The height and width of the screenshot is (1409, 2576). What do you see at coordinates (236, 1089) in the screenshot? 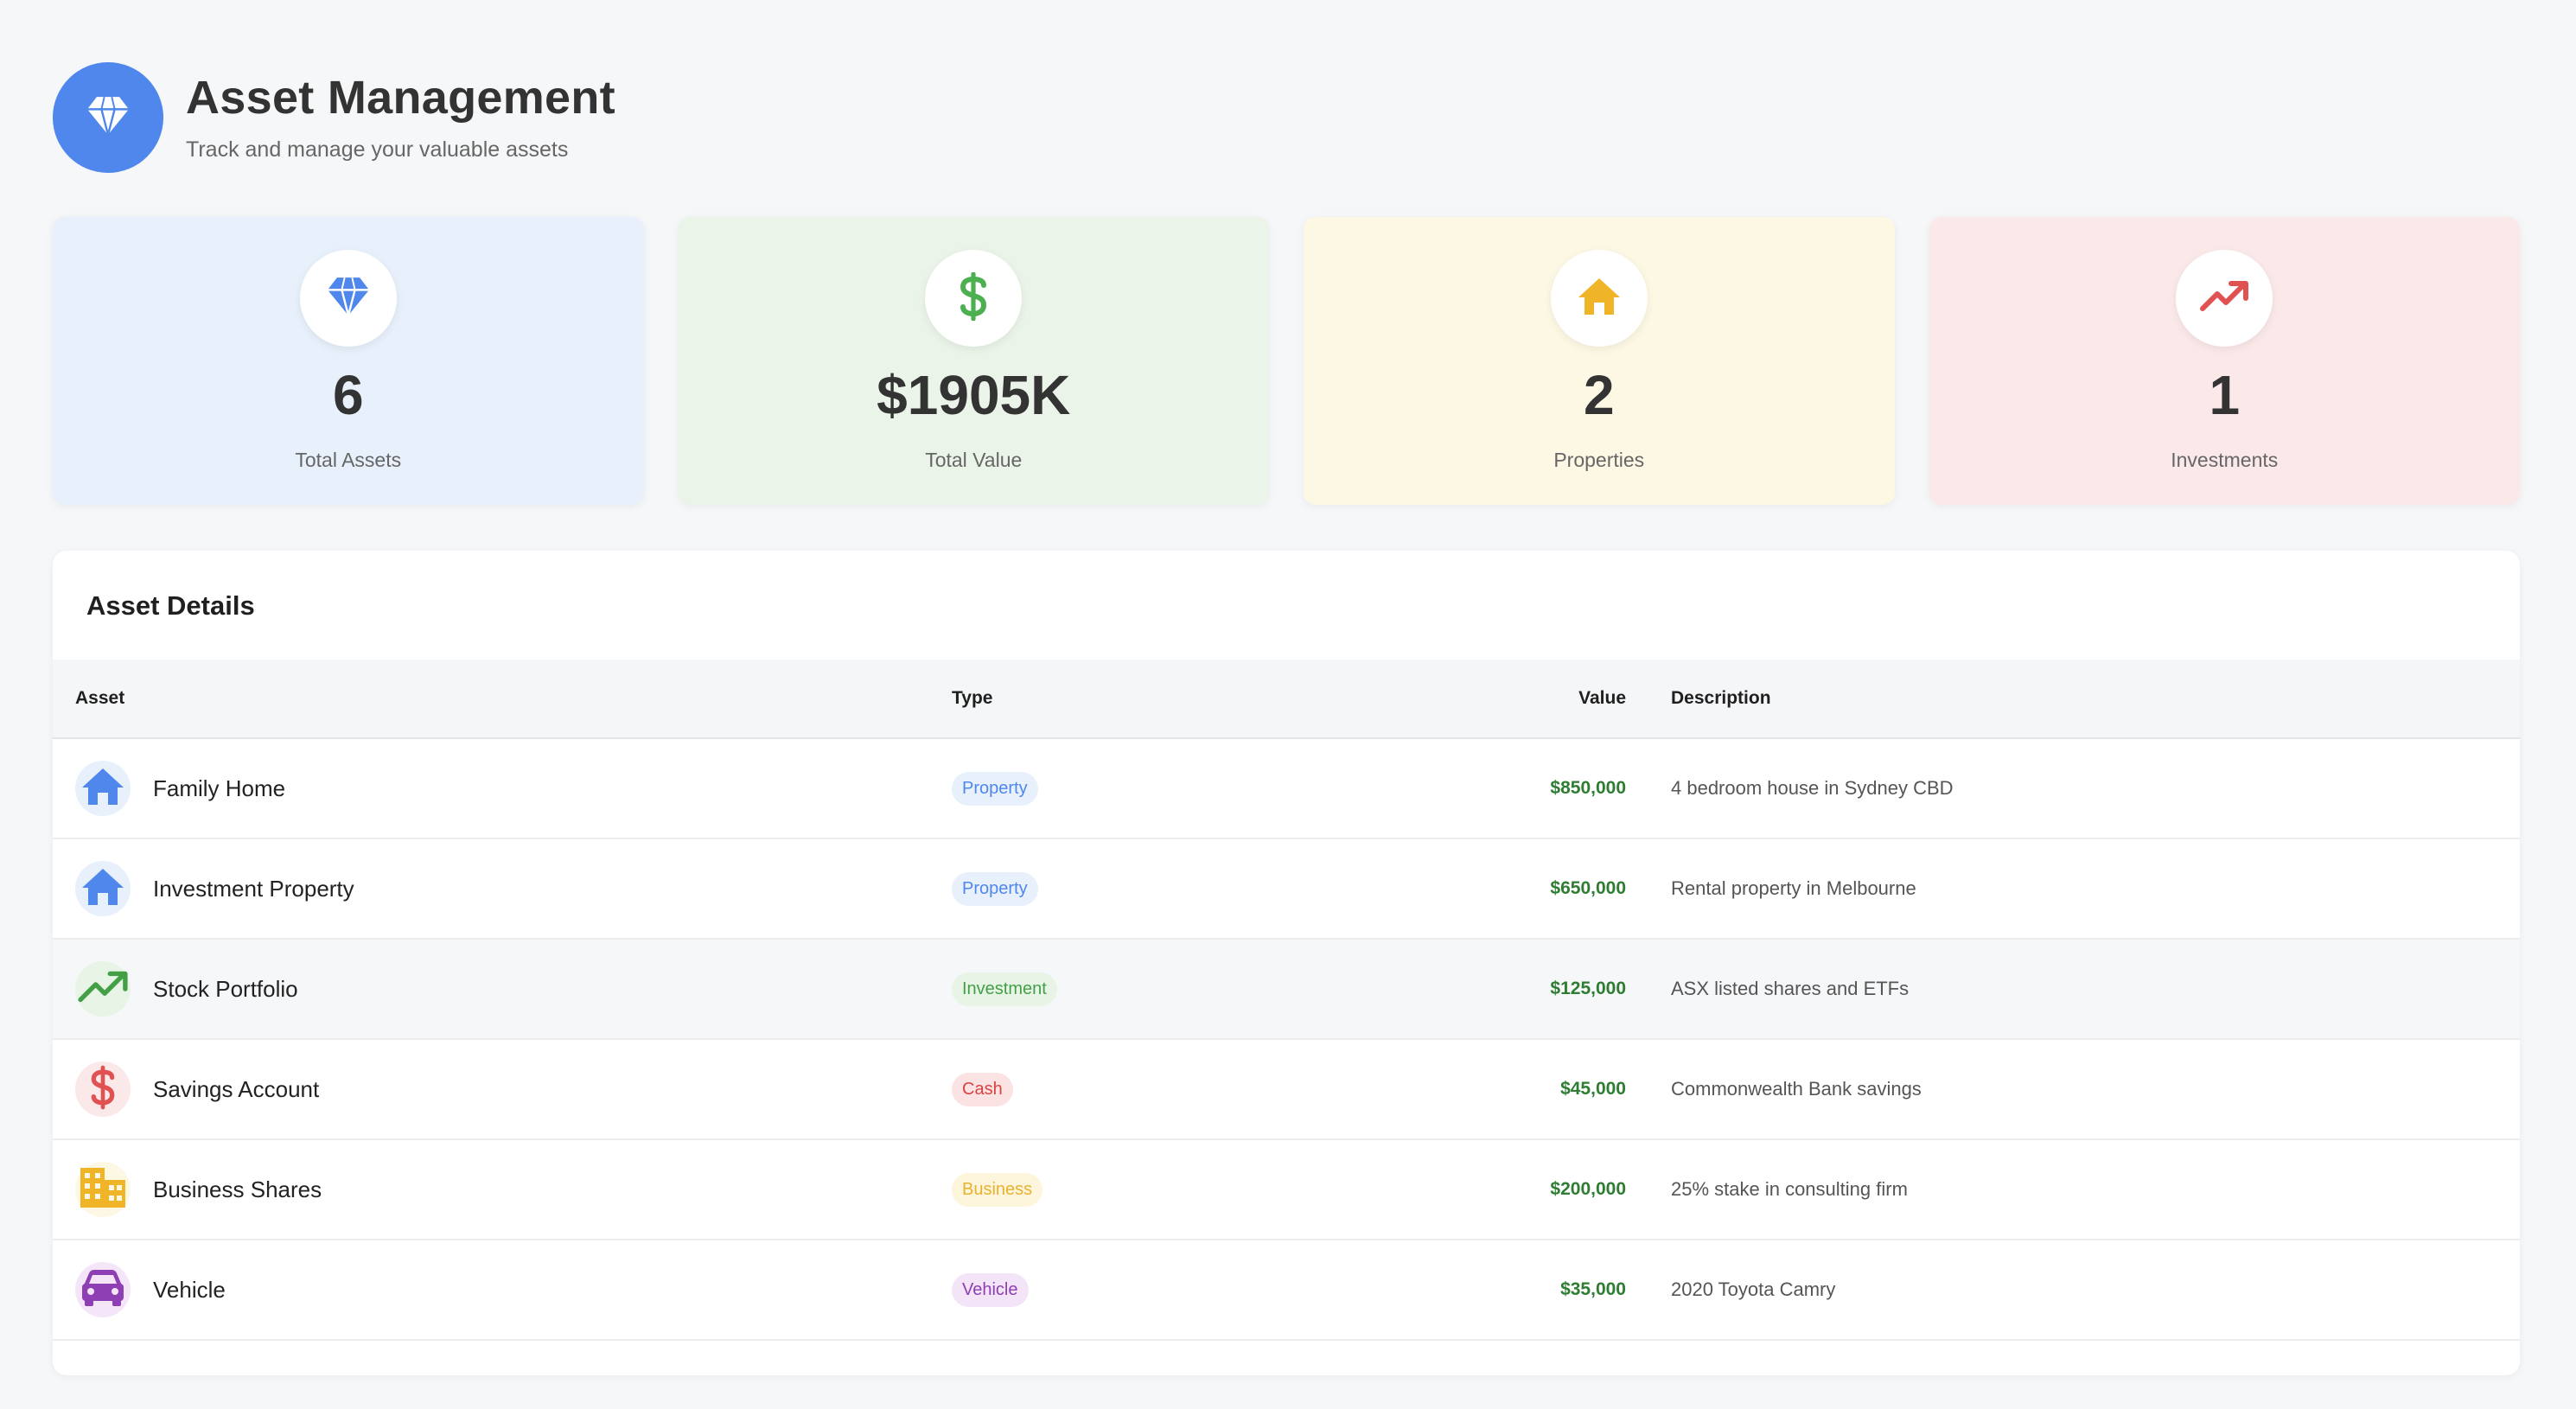
I see `asset-name: Savings Account` at bounding box center [236, 1089].